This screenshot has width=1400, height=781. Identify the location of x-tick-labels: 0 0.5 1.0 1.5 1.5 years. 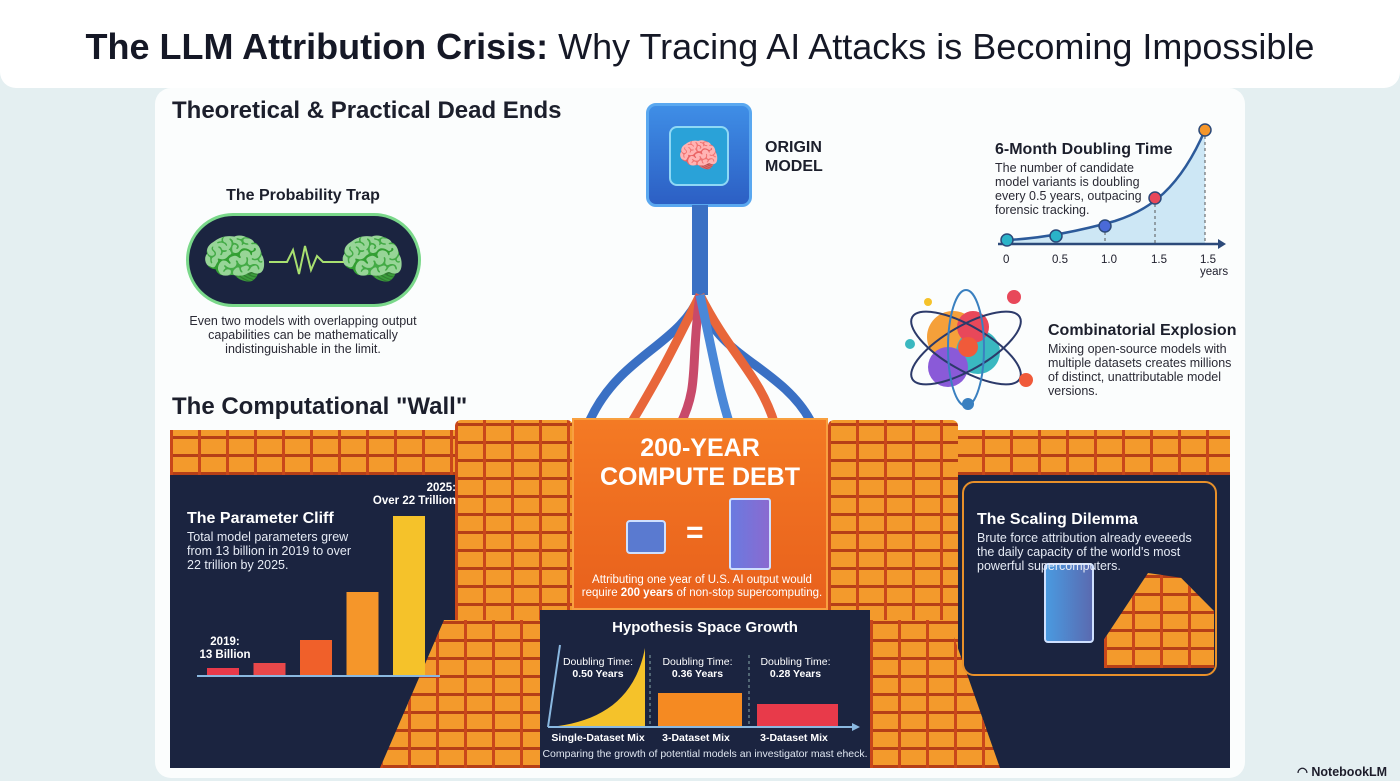
(1110, 266).